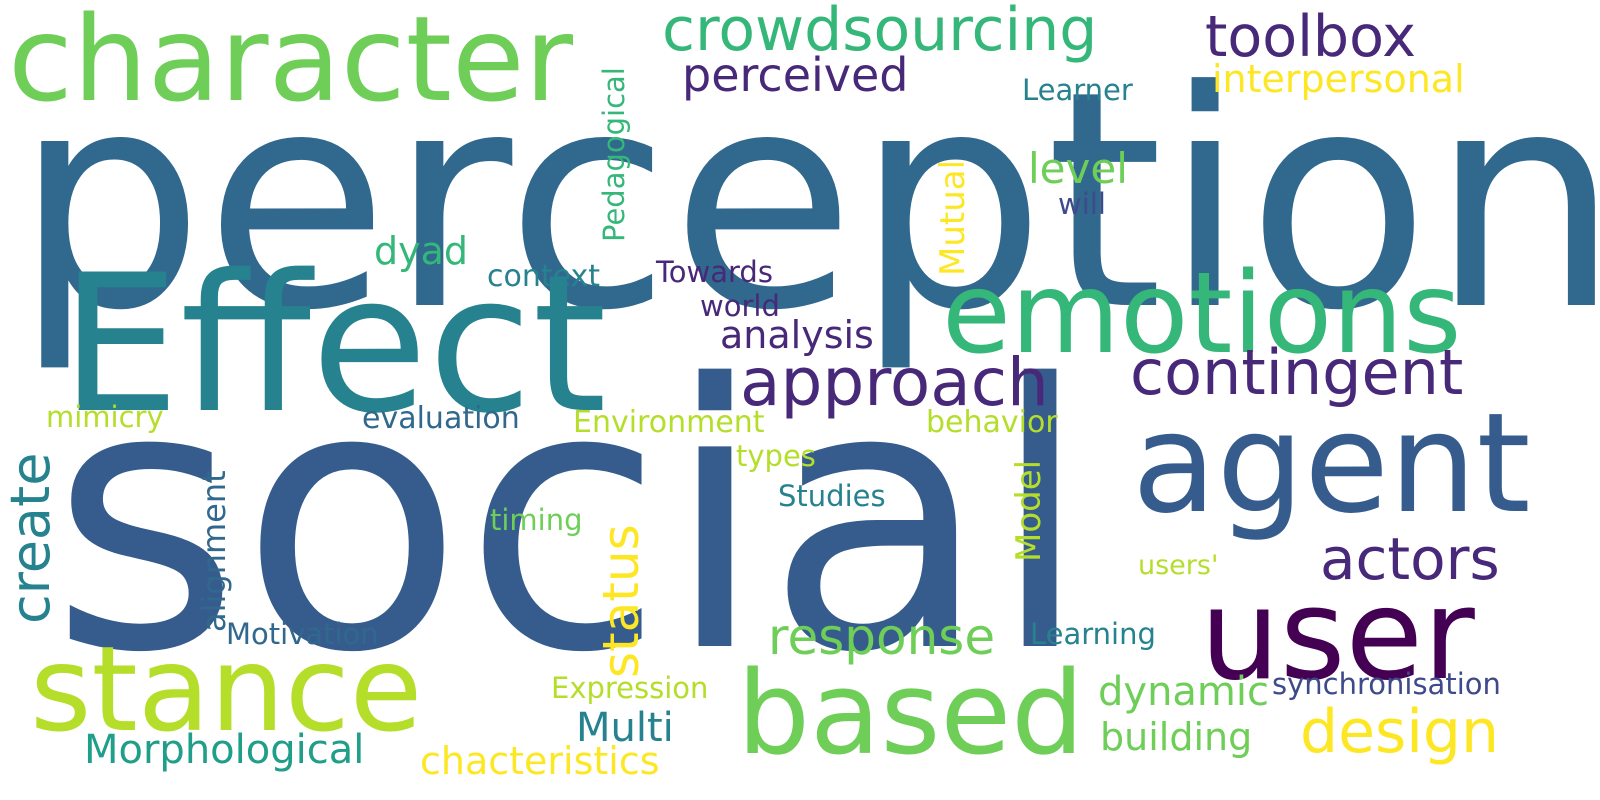 The width and height of the screenshot is (1600, 800). I want to click on word-status: status, so click(621, 601).